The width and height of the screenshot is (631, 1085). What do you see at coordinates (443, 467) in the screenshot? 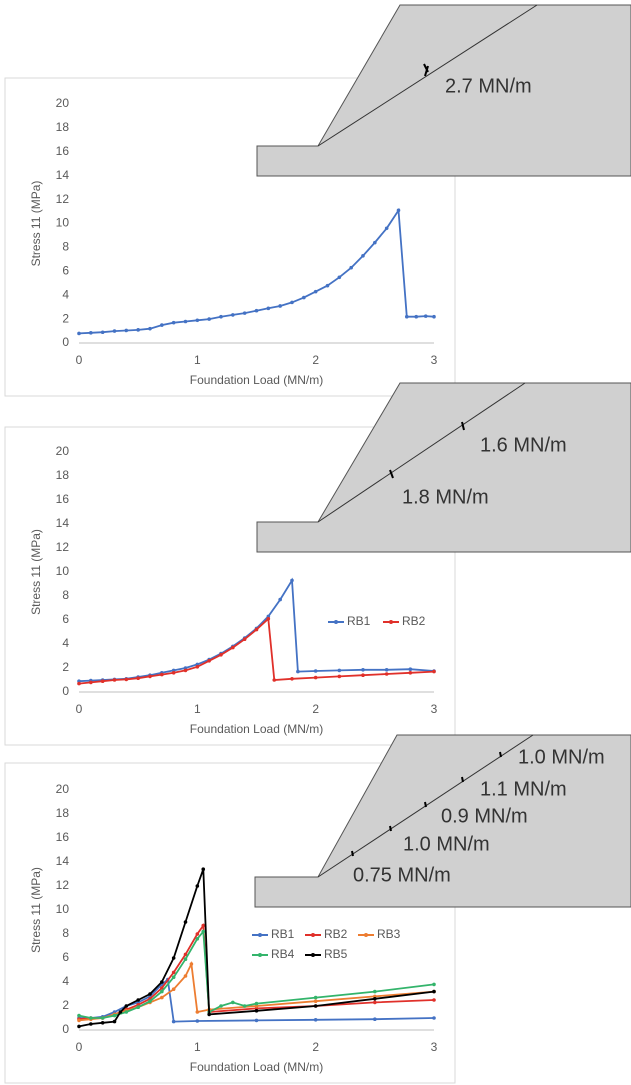
I see `slope-diagram: 1.6 MN/m 1.8 MN/m` at bounding box center [443, 467].